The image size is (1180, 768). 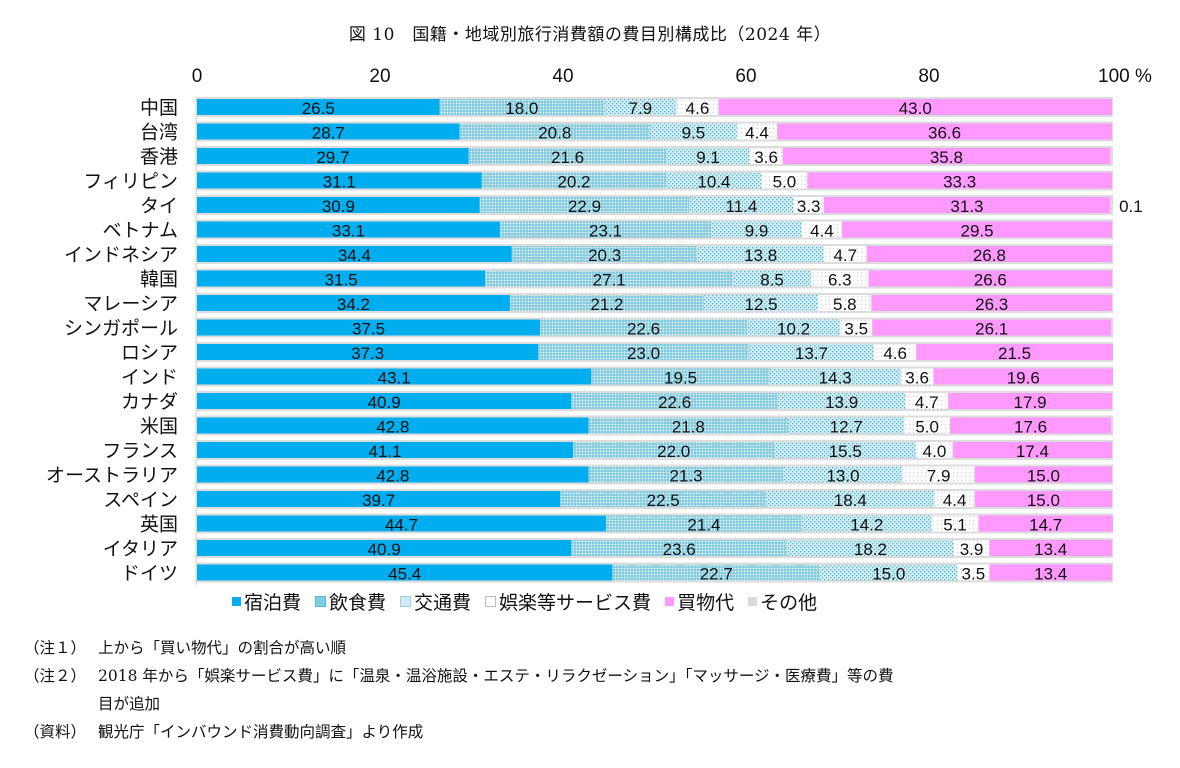 I want to click on note-key: （注２）, so click(x=55, y=676).